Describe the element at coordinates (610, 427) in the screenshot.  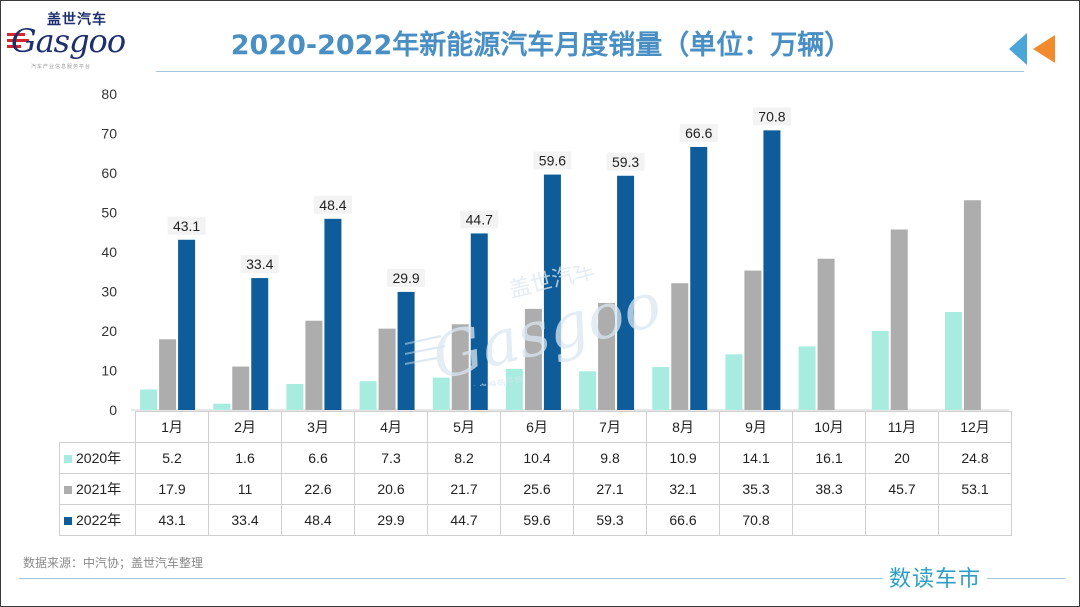
I see `x-tick-label: 7月` at that location.